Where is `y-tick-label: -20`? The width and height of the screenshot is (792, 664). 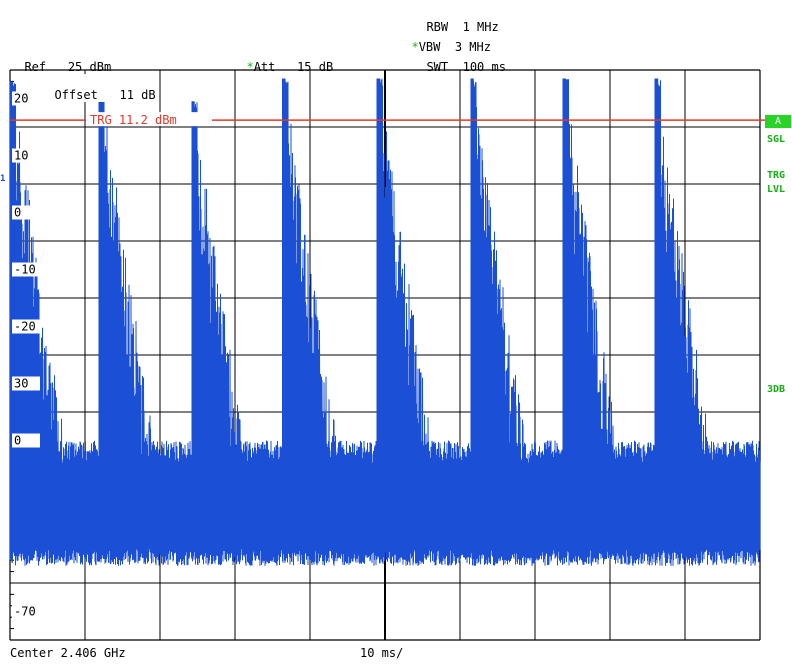 y-tick-label: -20 is located at coordinates (25, 327).